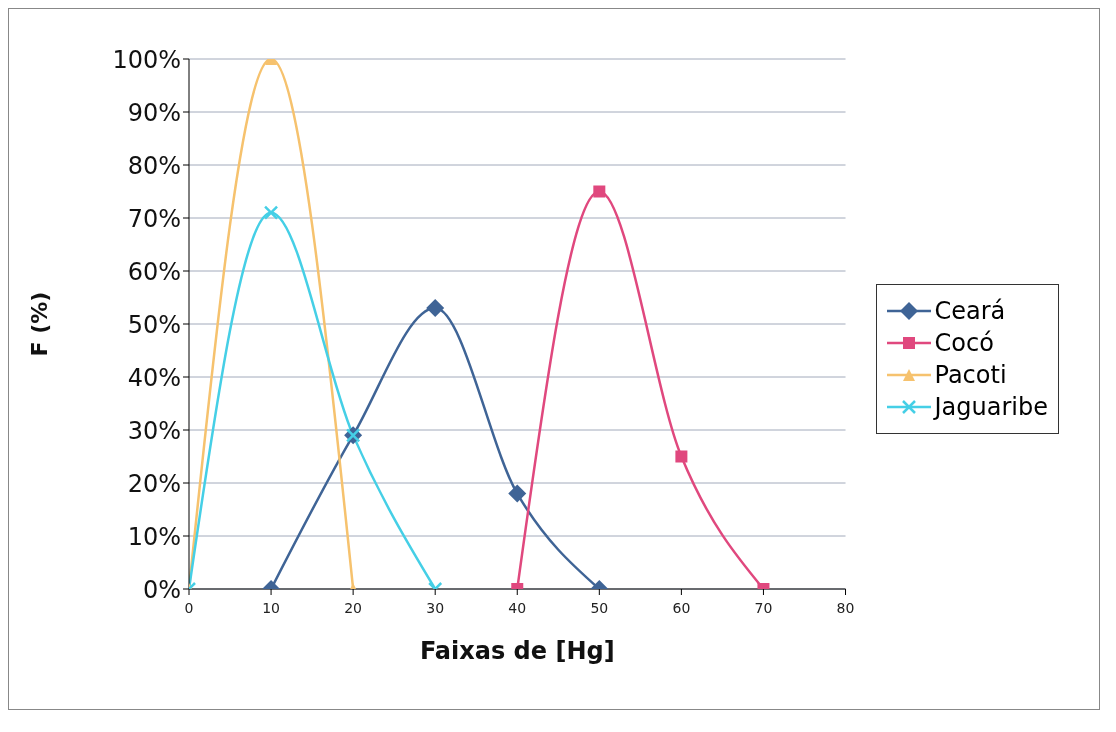 The width and height of the screenshot is (1116, 732). Describe the element at coordinates (154, 324) in the screenshot. I see `y-tick-label: 50%` at that location.